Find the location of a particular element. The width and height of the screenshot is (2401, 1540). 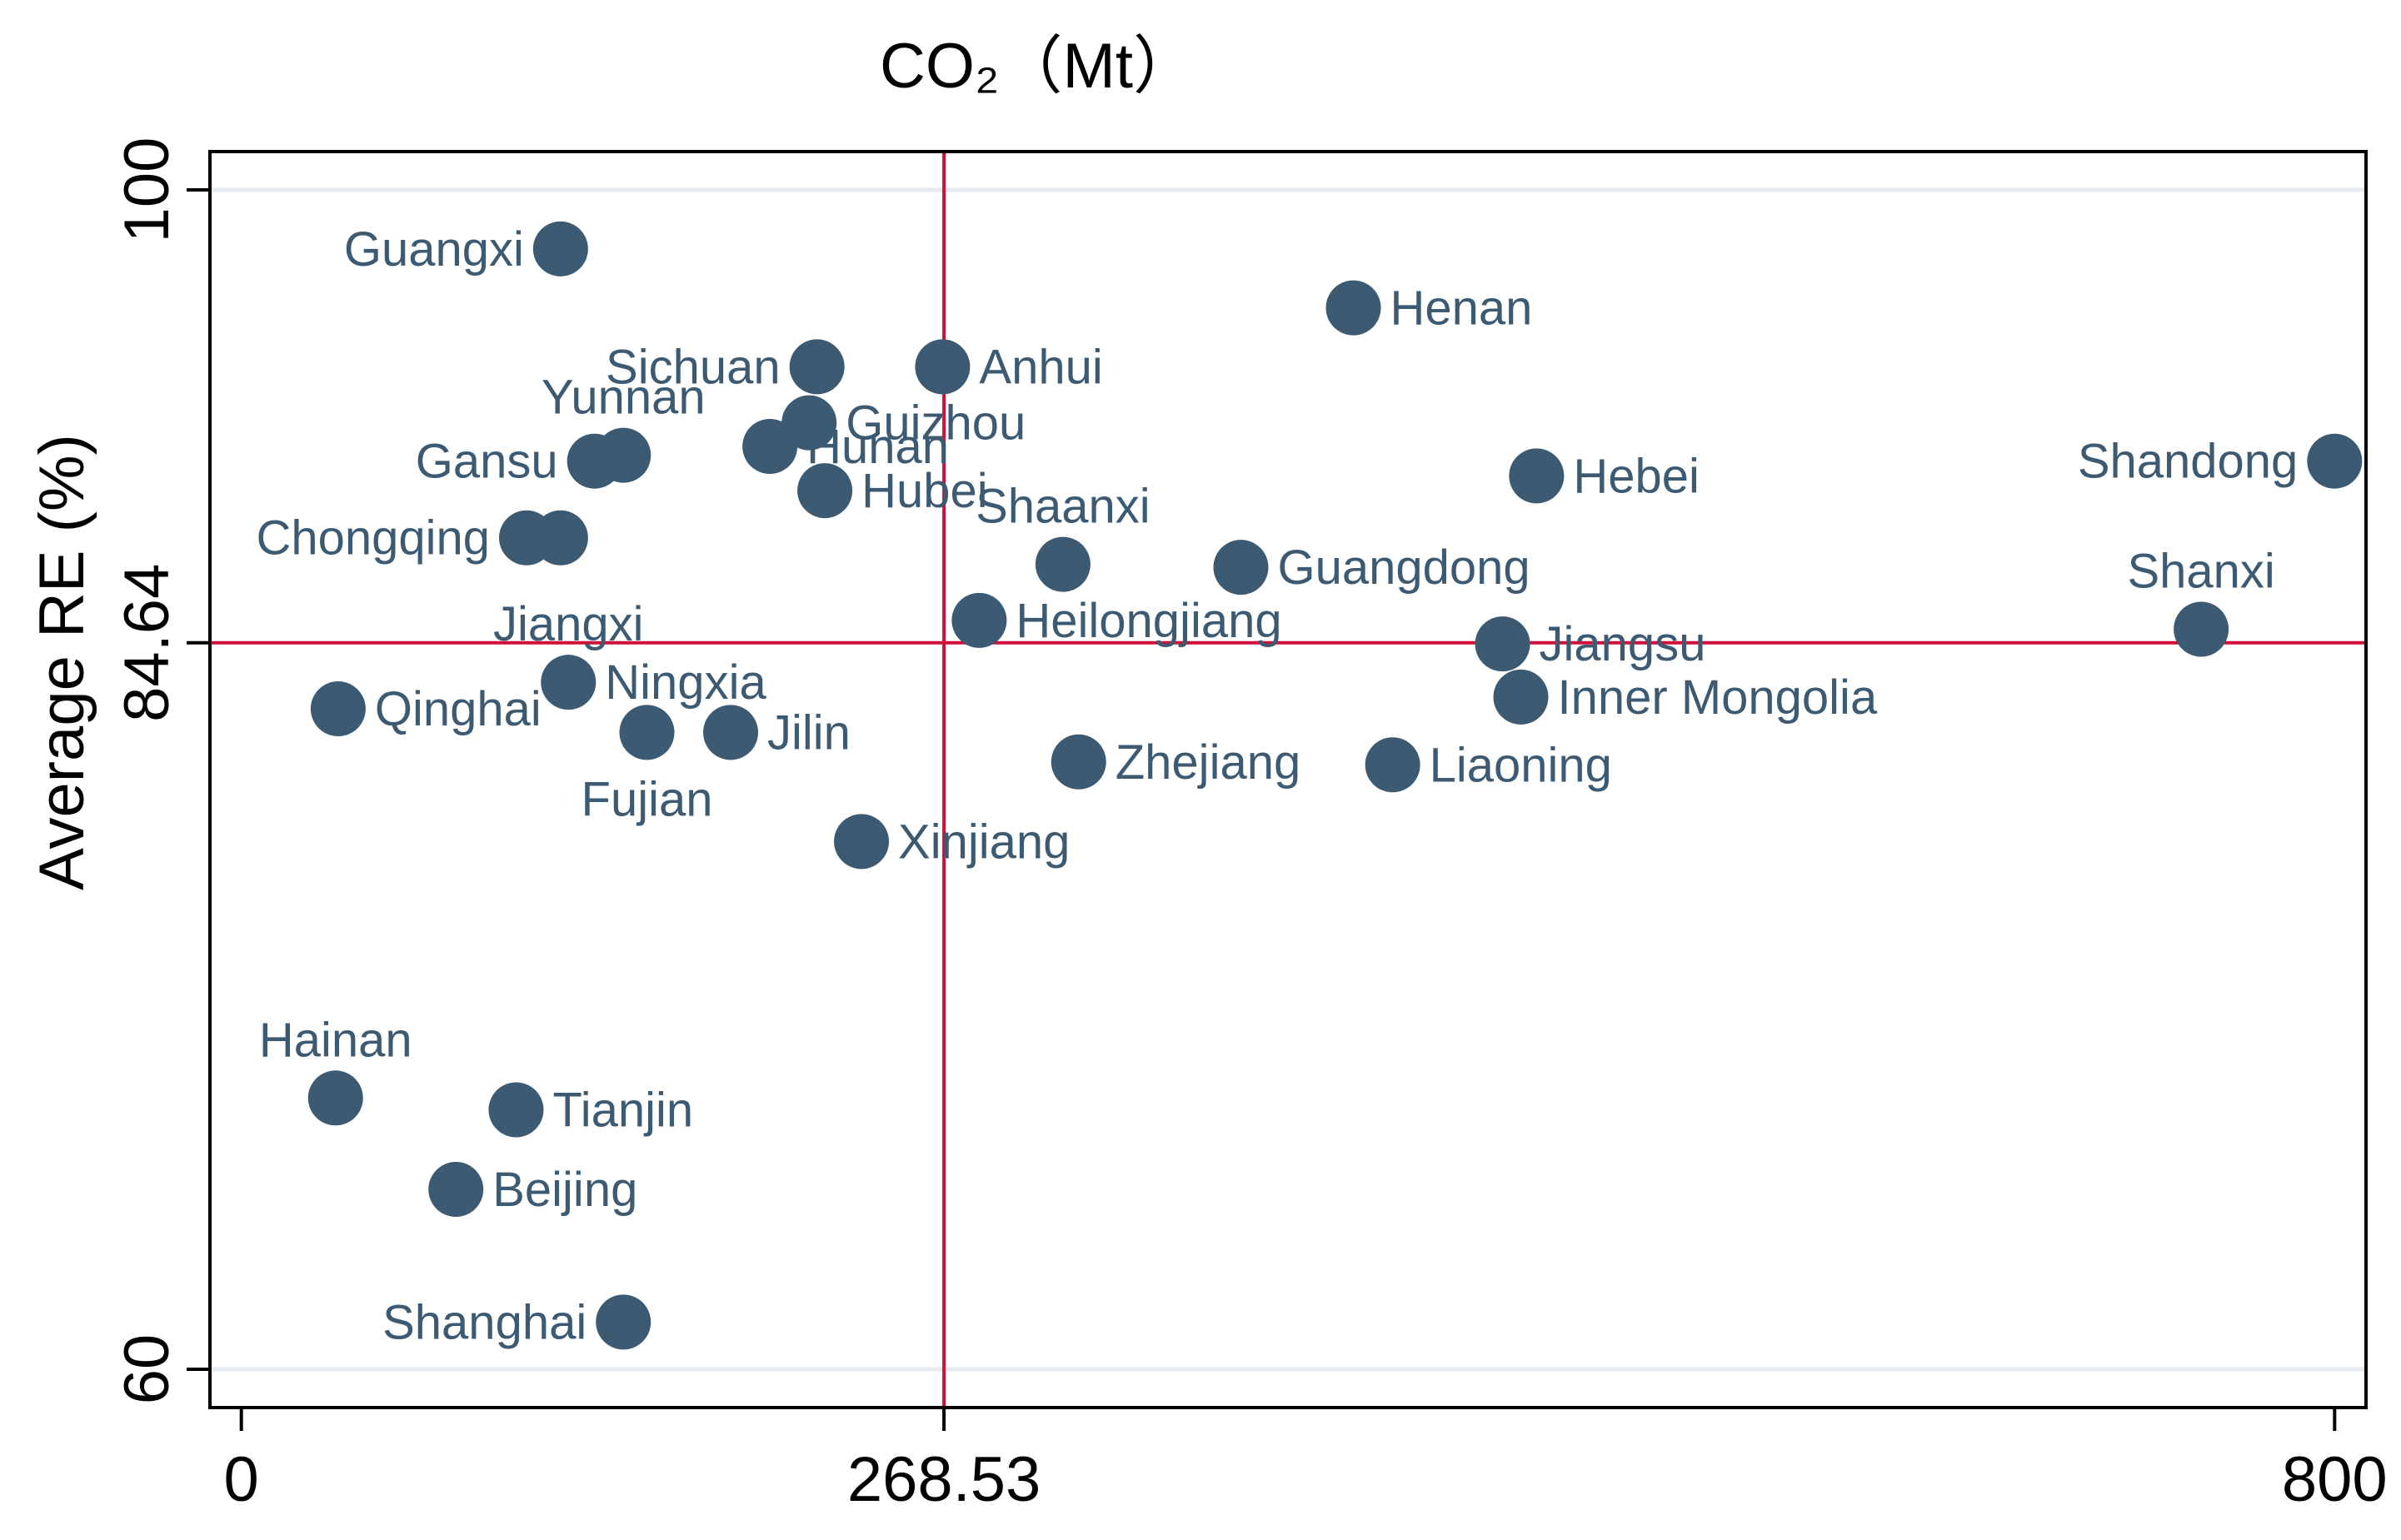

point-label-27: Tianjin is located at coordinates (622, 1110).